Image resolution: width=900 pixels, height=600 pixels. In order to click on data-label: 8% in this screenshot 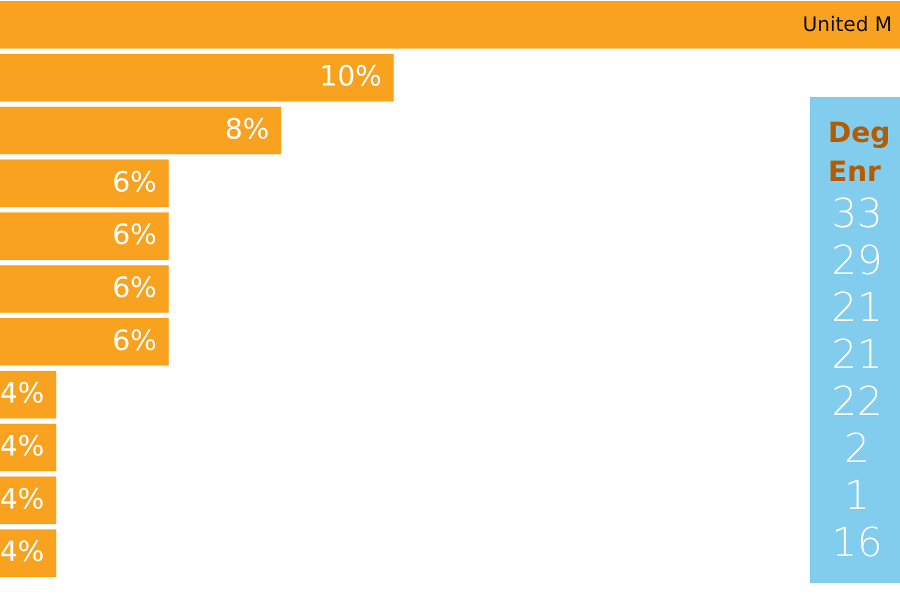, I will do `click(247, 129)`.